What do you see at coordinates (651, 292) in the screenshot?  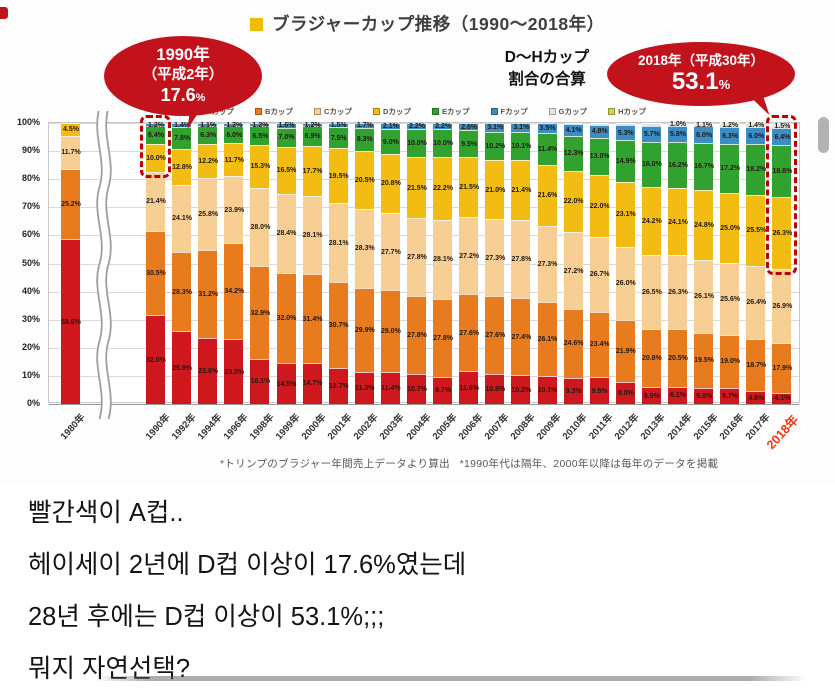 I see `segment-value-label: 26.5%` at bounding box center [651, 292].